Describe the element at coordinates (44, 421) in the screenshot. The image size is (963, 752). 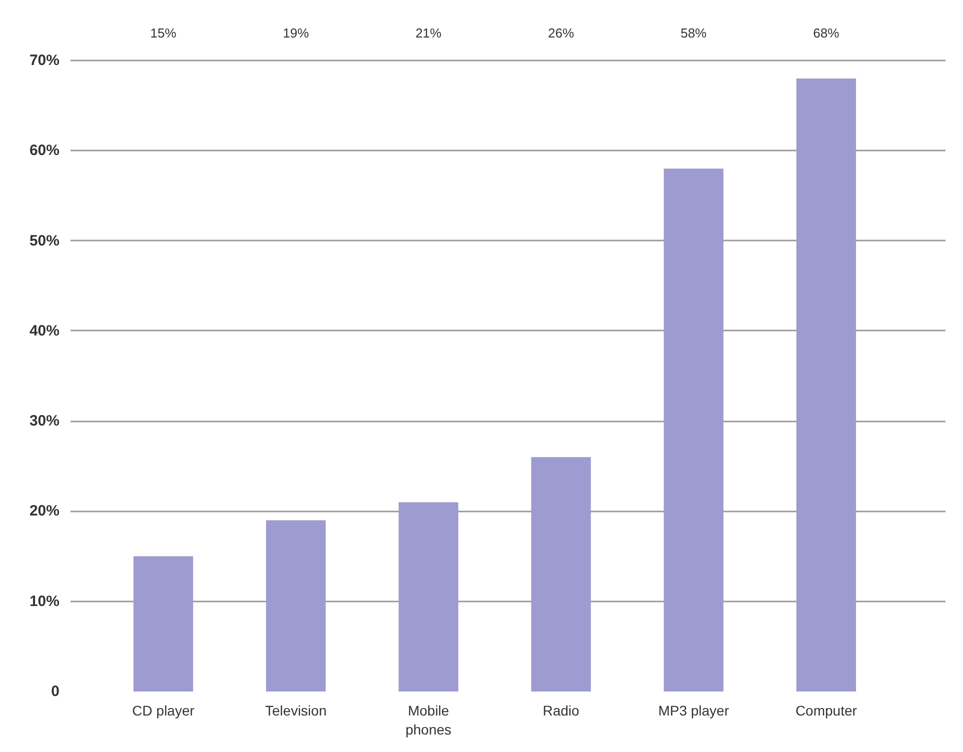
I see `y-tick-label: 30%` at that location.